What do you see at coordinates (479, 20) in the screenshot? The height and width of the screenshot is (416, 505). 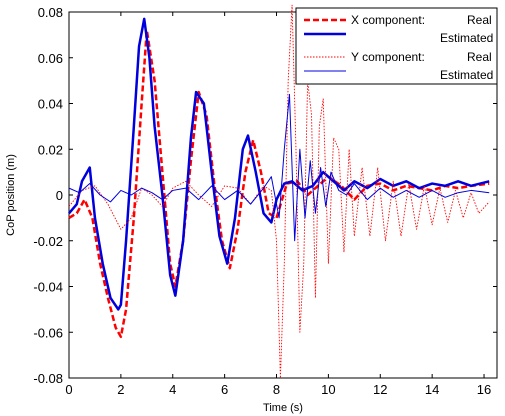 I see `legend-x-real: Real` at bounding box center [479, 20].